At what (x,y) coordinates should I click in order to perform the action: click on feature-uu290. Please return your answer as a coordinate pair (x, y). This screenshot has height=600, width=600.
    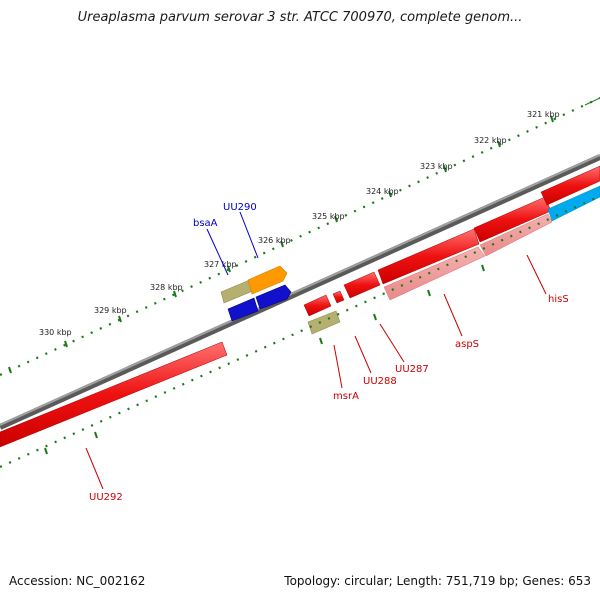
    Looking at the image, I should click on (267, 280).